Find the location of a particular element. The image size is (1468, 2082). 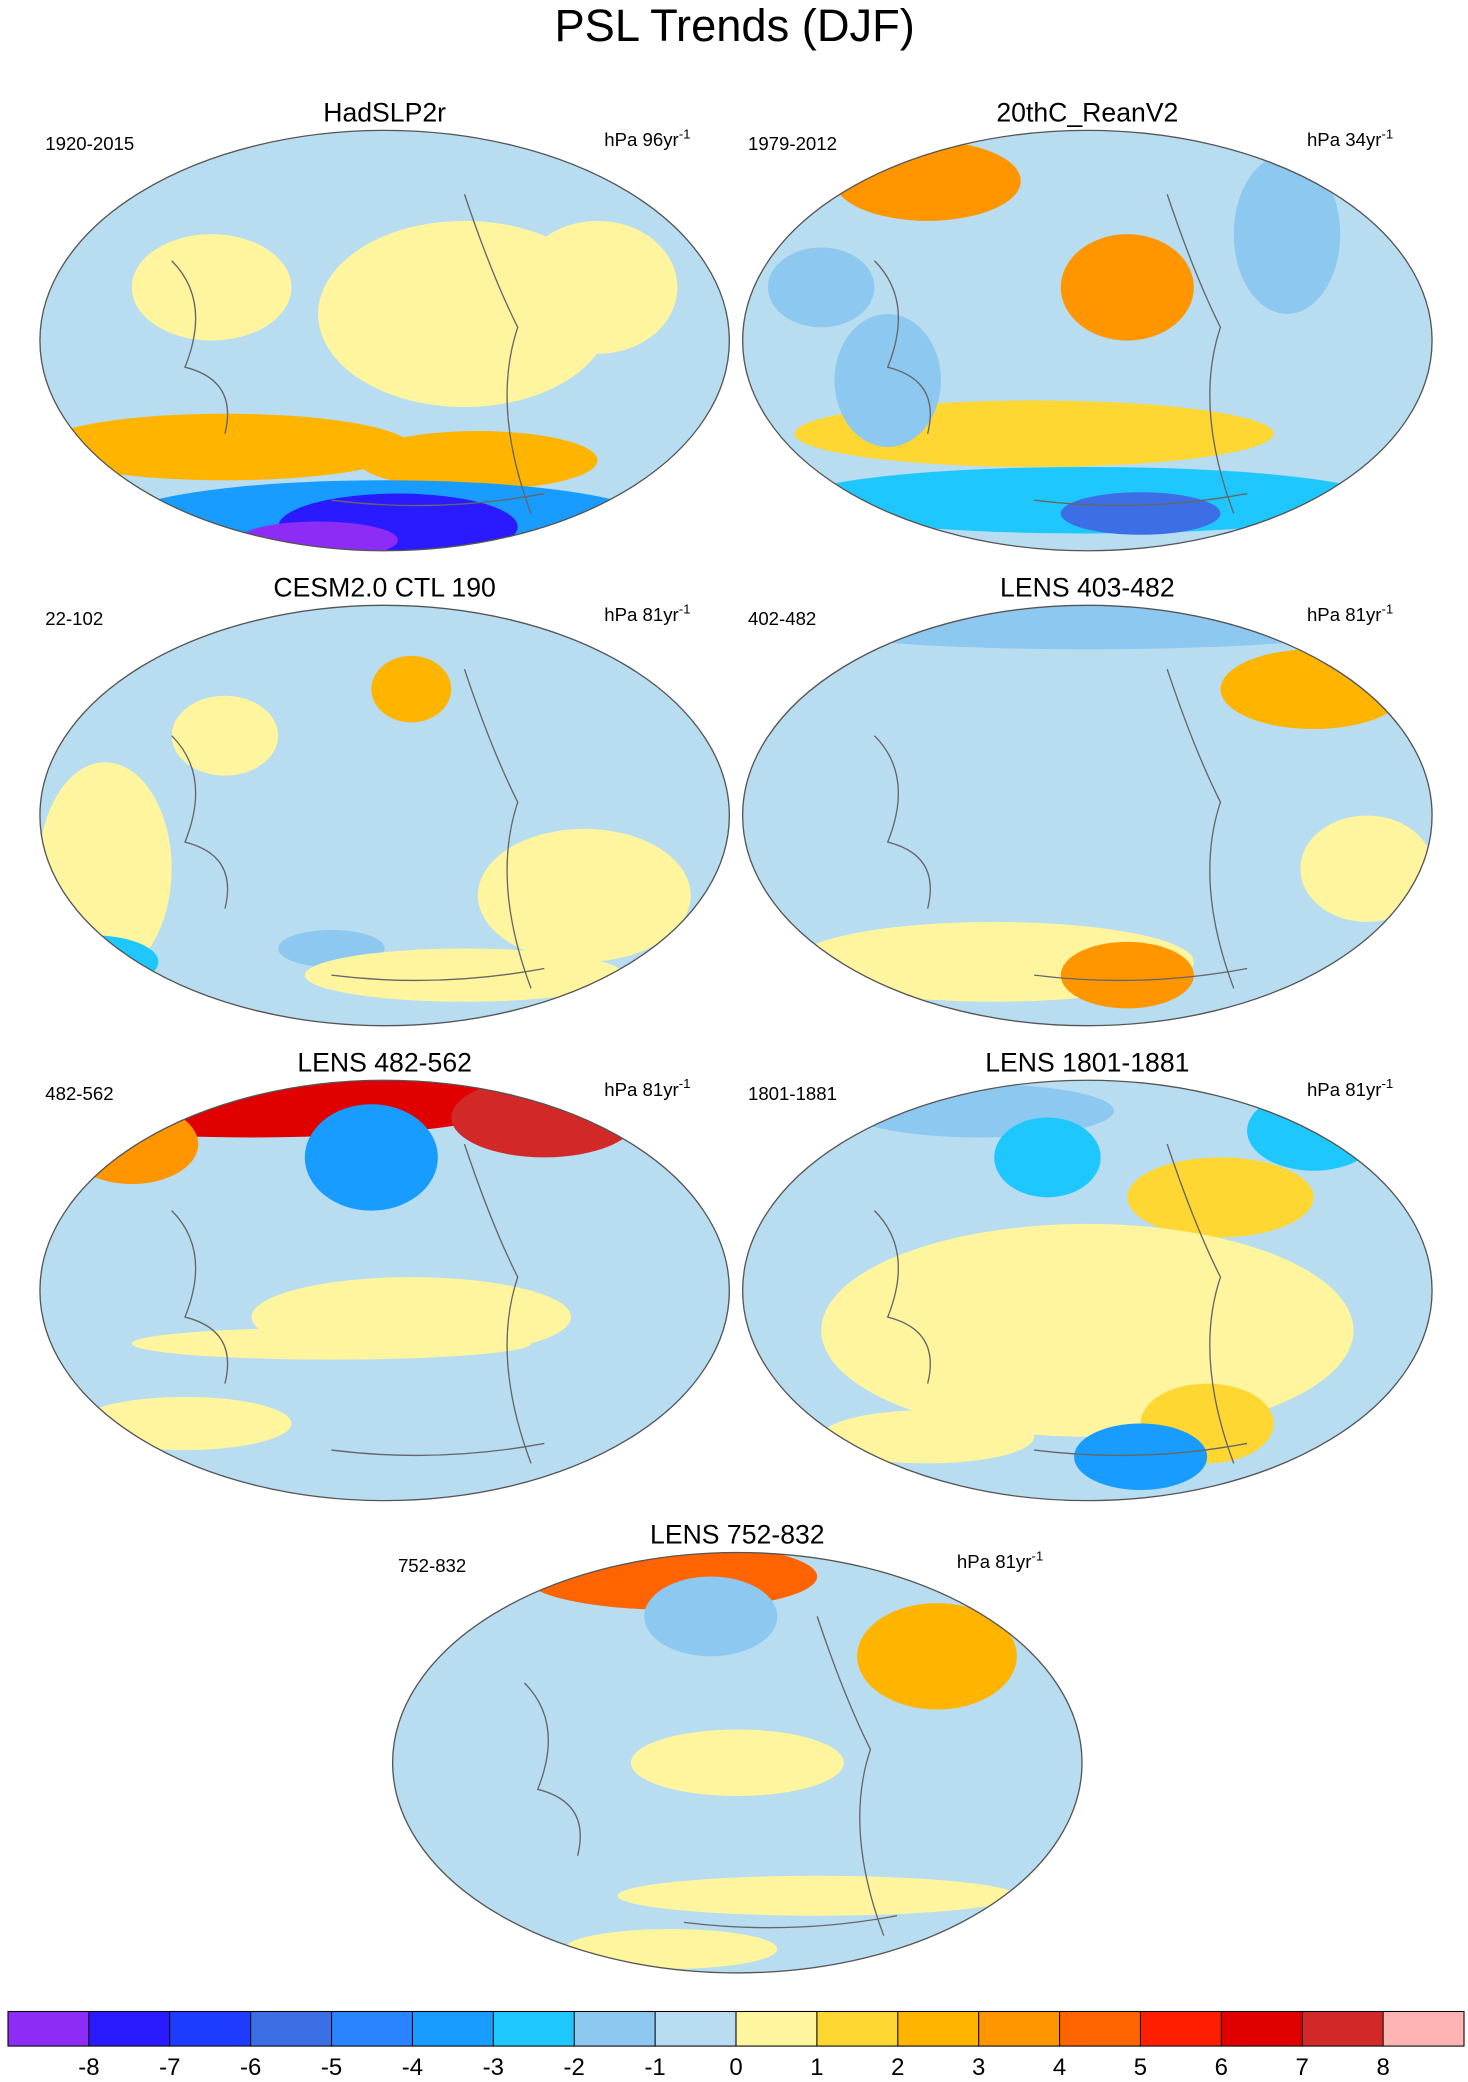

panel-title: CESM2.0 CTL 190 is located at coordinates (384, 587).